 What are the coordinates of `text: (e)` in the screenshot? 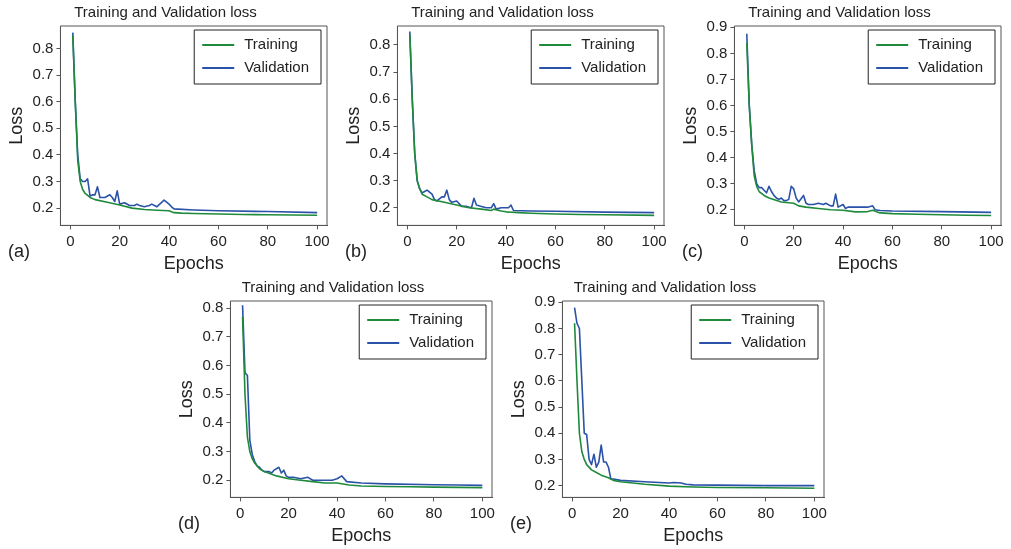 It's located at (521, 523).